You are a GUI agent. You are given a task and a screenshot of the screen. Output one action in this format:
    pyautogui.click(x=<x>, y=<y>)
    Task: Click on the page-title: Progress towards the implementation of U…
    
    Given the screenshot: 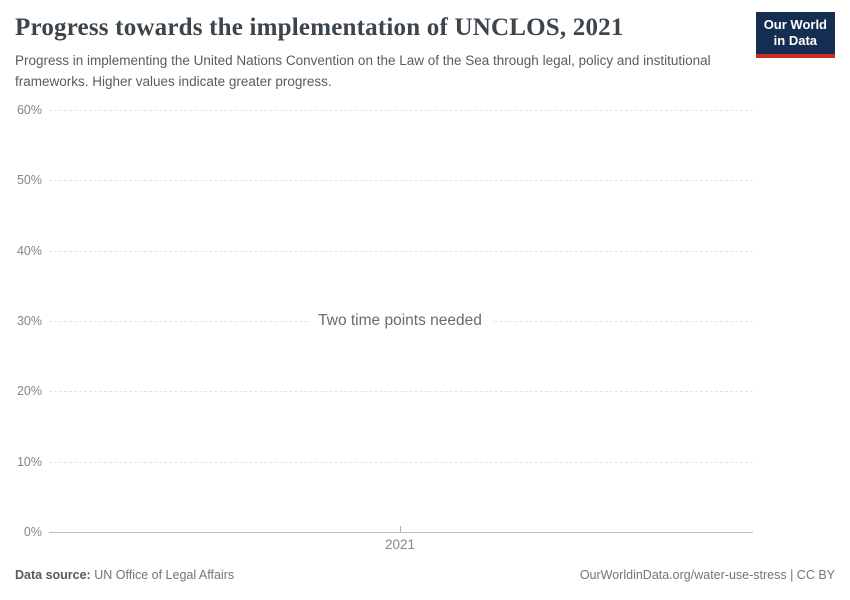 What is the action you would take?
    pyautogui.click(x=319, y=27)
    